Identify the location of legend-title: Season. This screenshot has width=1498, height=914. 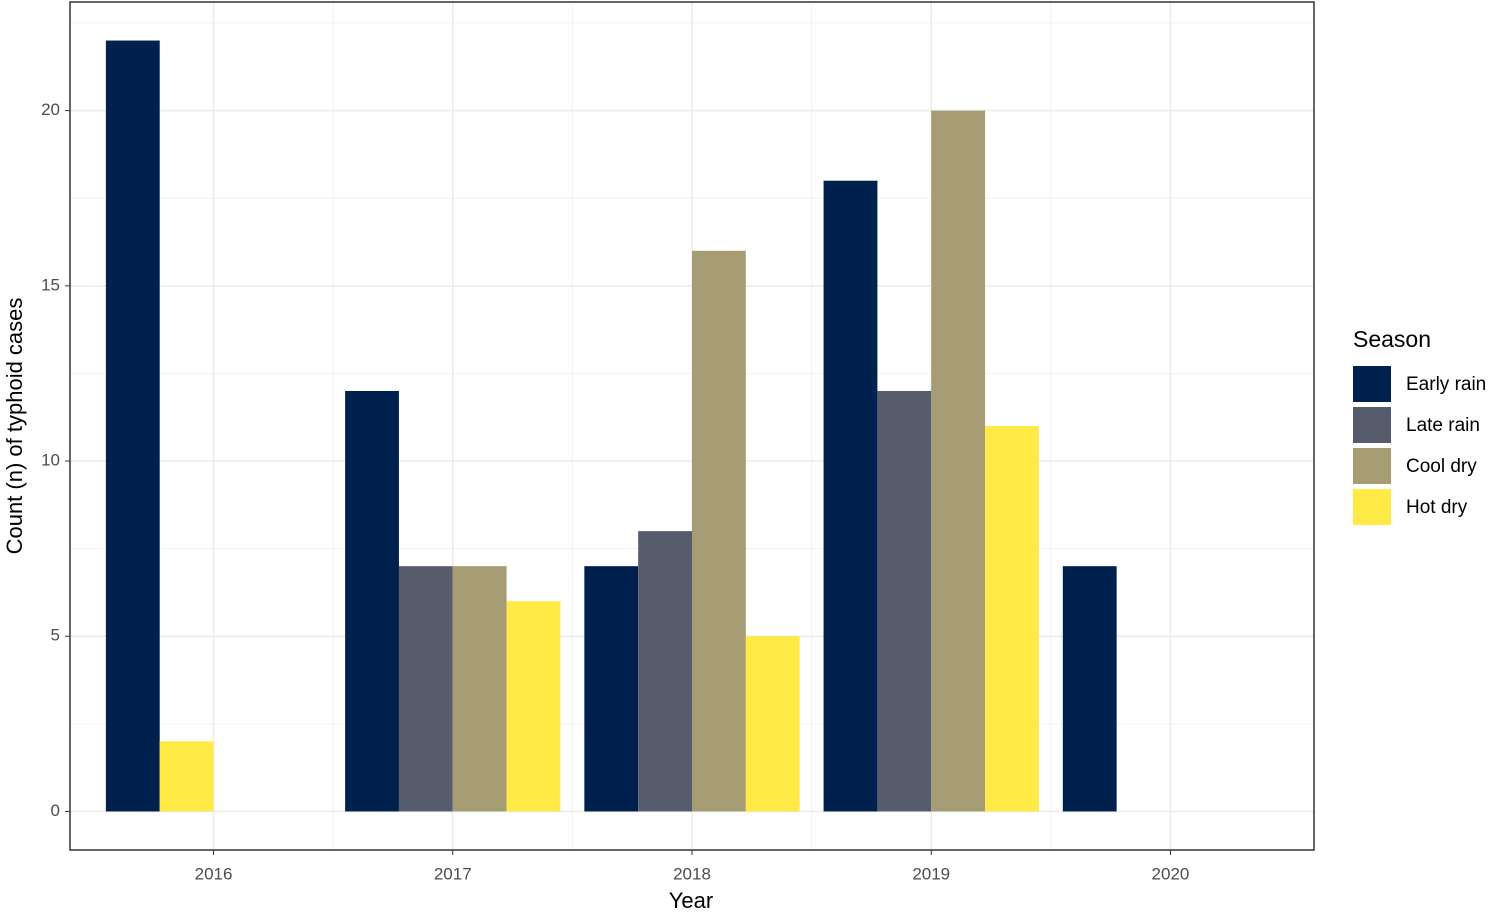
(1392, 339).